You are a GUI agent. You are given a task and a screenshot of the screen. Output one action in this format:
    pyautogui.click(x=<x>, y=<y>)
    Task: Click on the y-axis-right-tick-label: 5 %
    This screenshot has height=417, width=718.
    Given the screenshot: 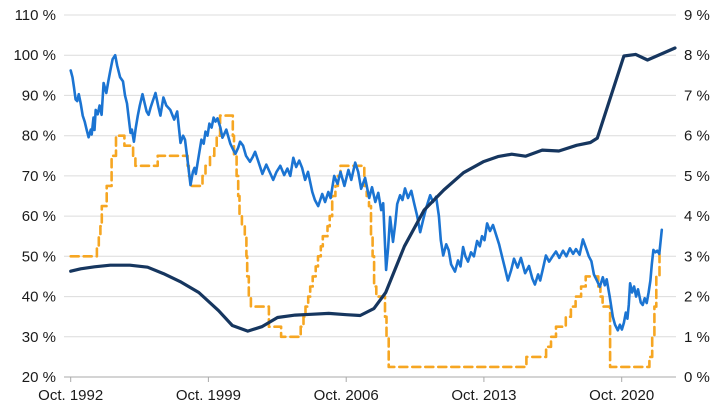 What is the action you would take?
    pyautogui.click(x=697, y=176)
    